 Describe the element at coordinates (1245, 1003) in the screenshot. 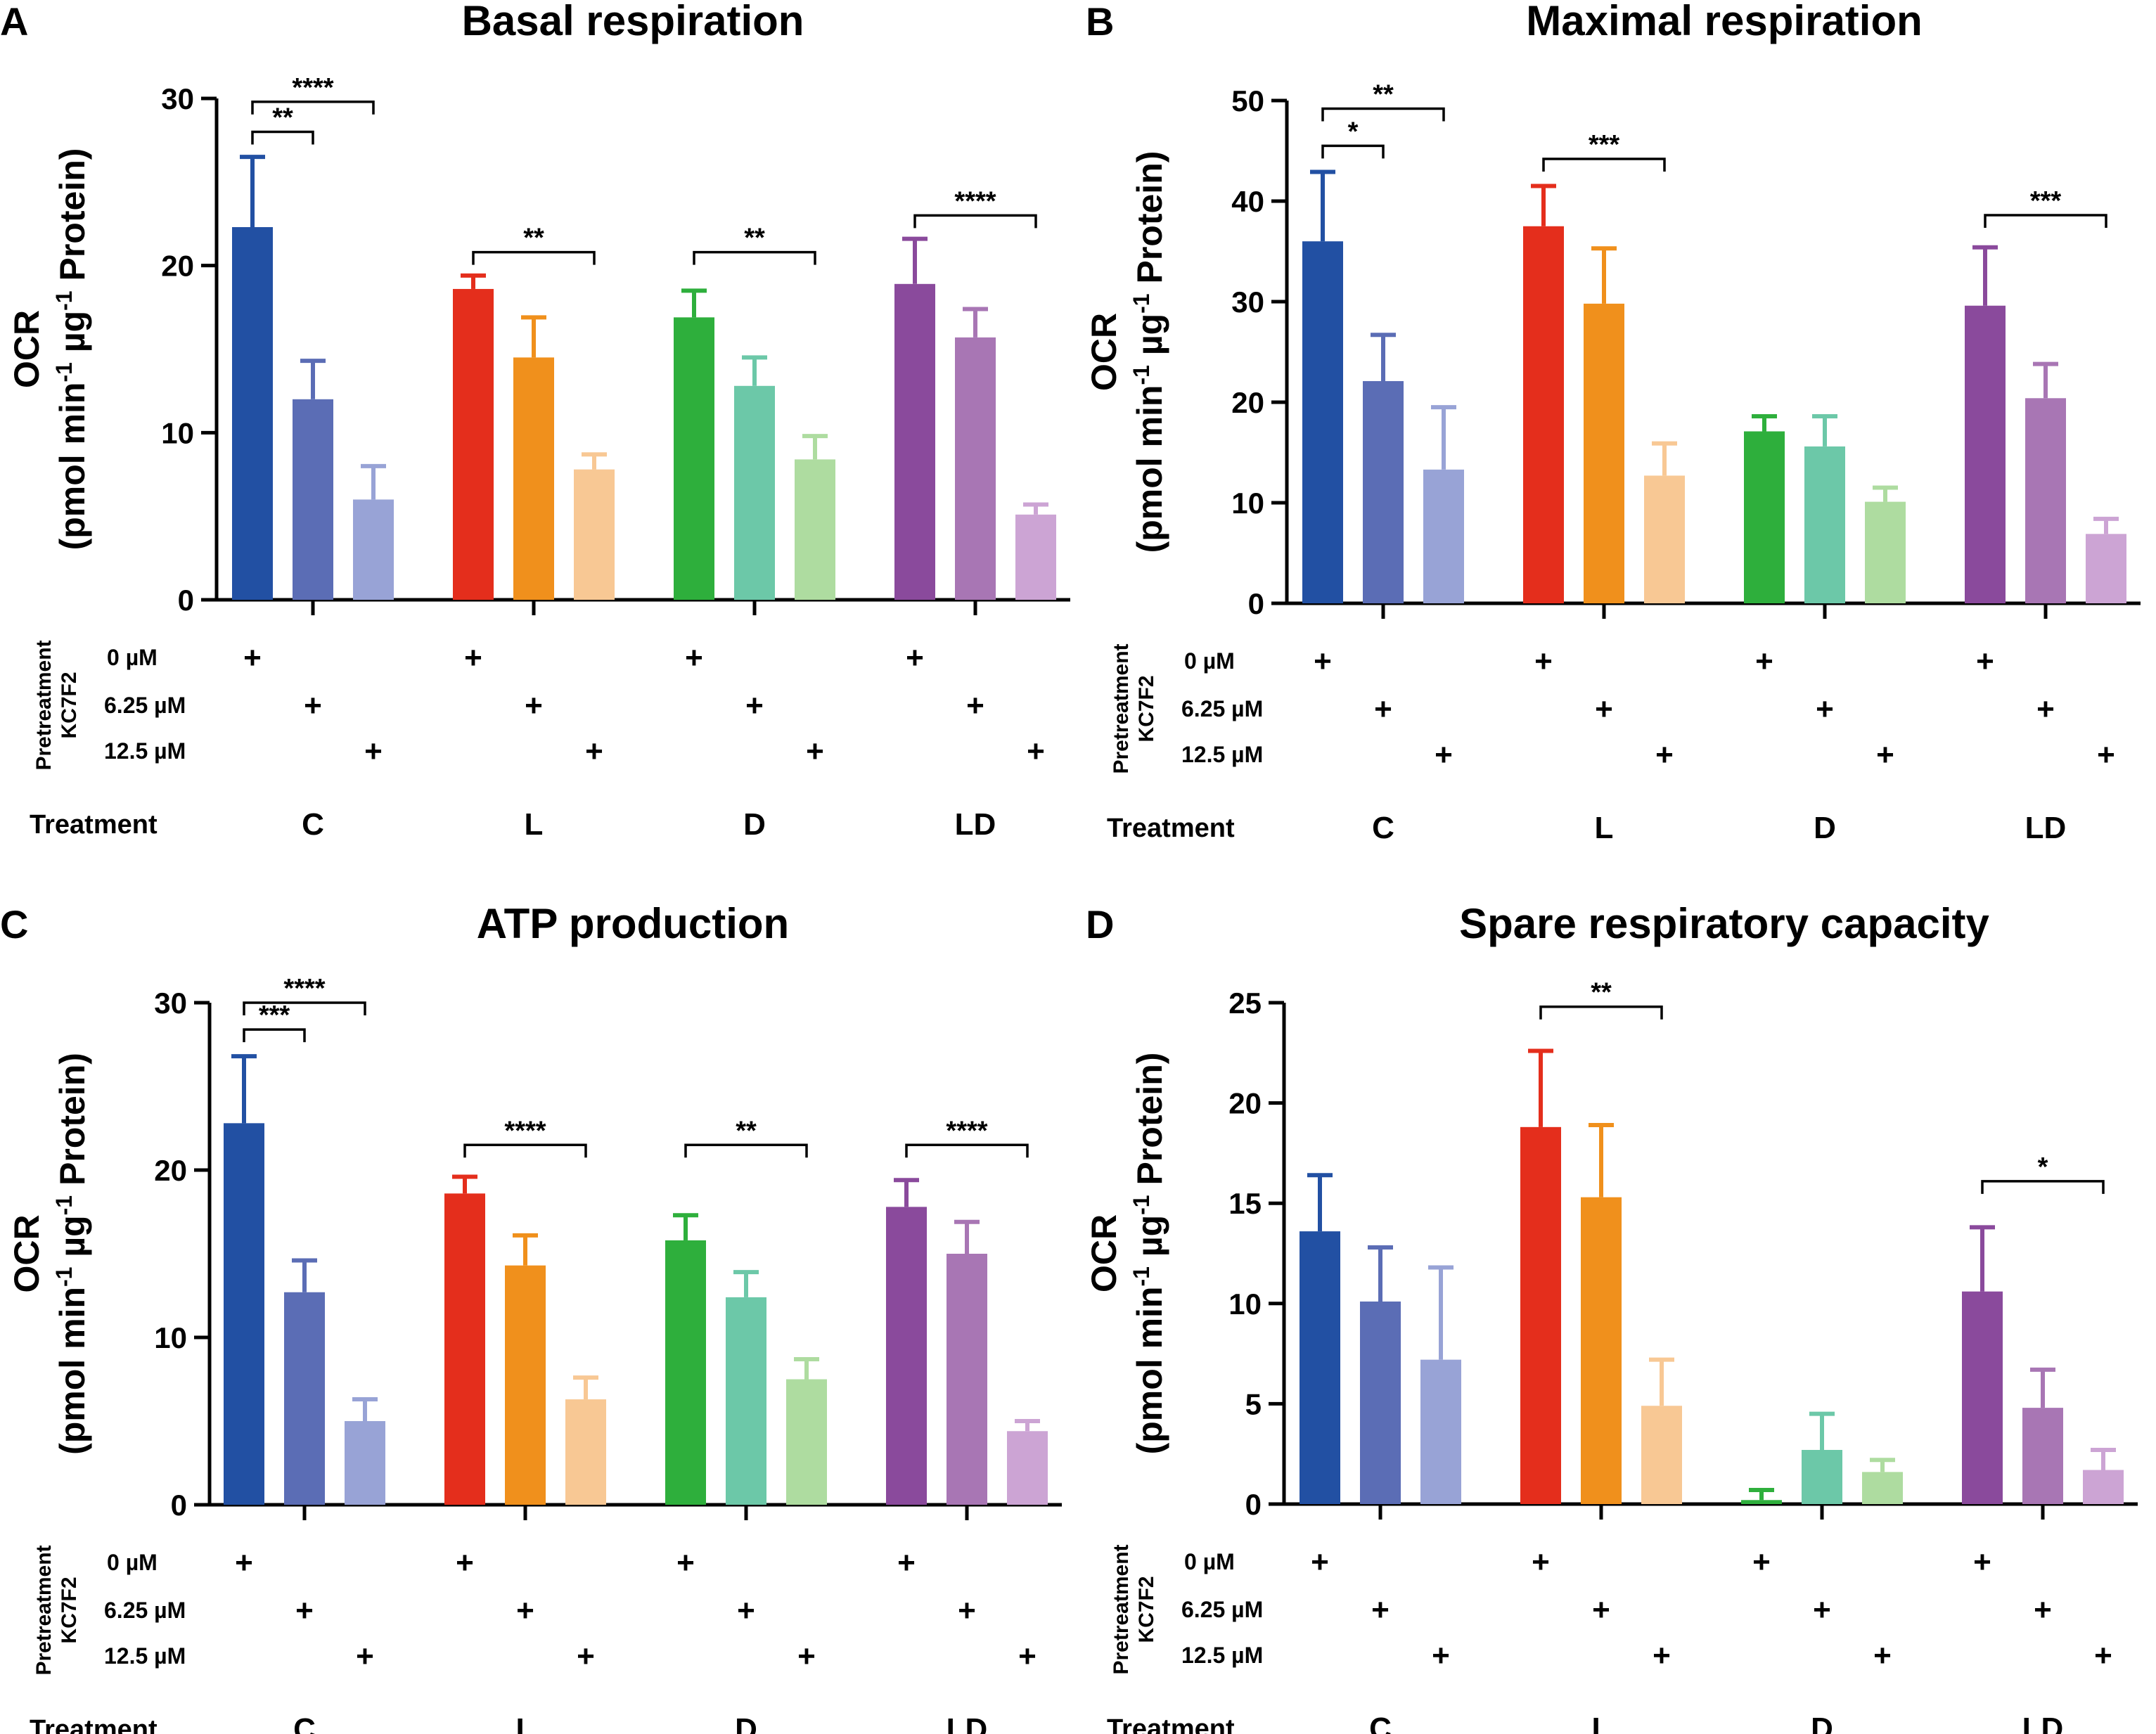

I see `y-tick-label: 25` at that location.